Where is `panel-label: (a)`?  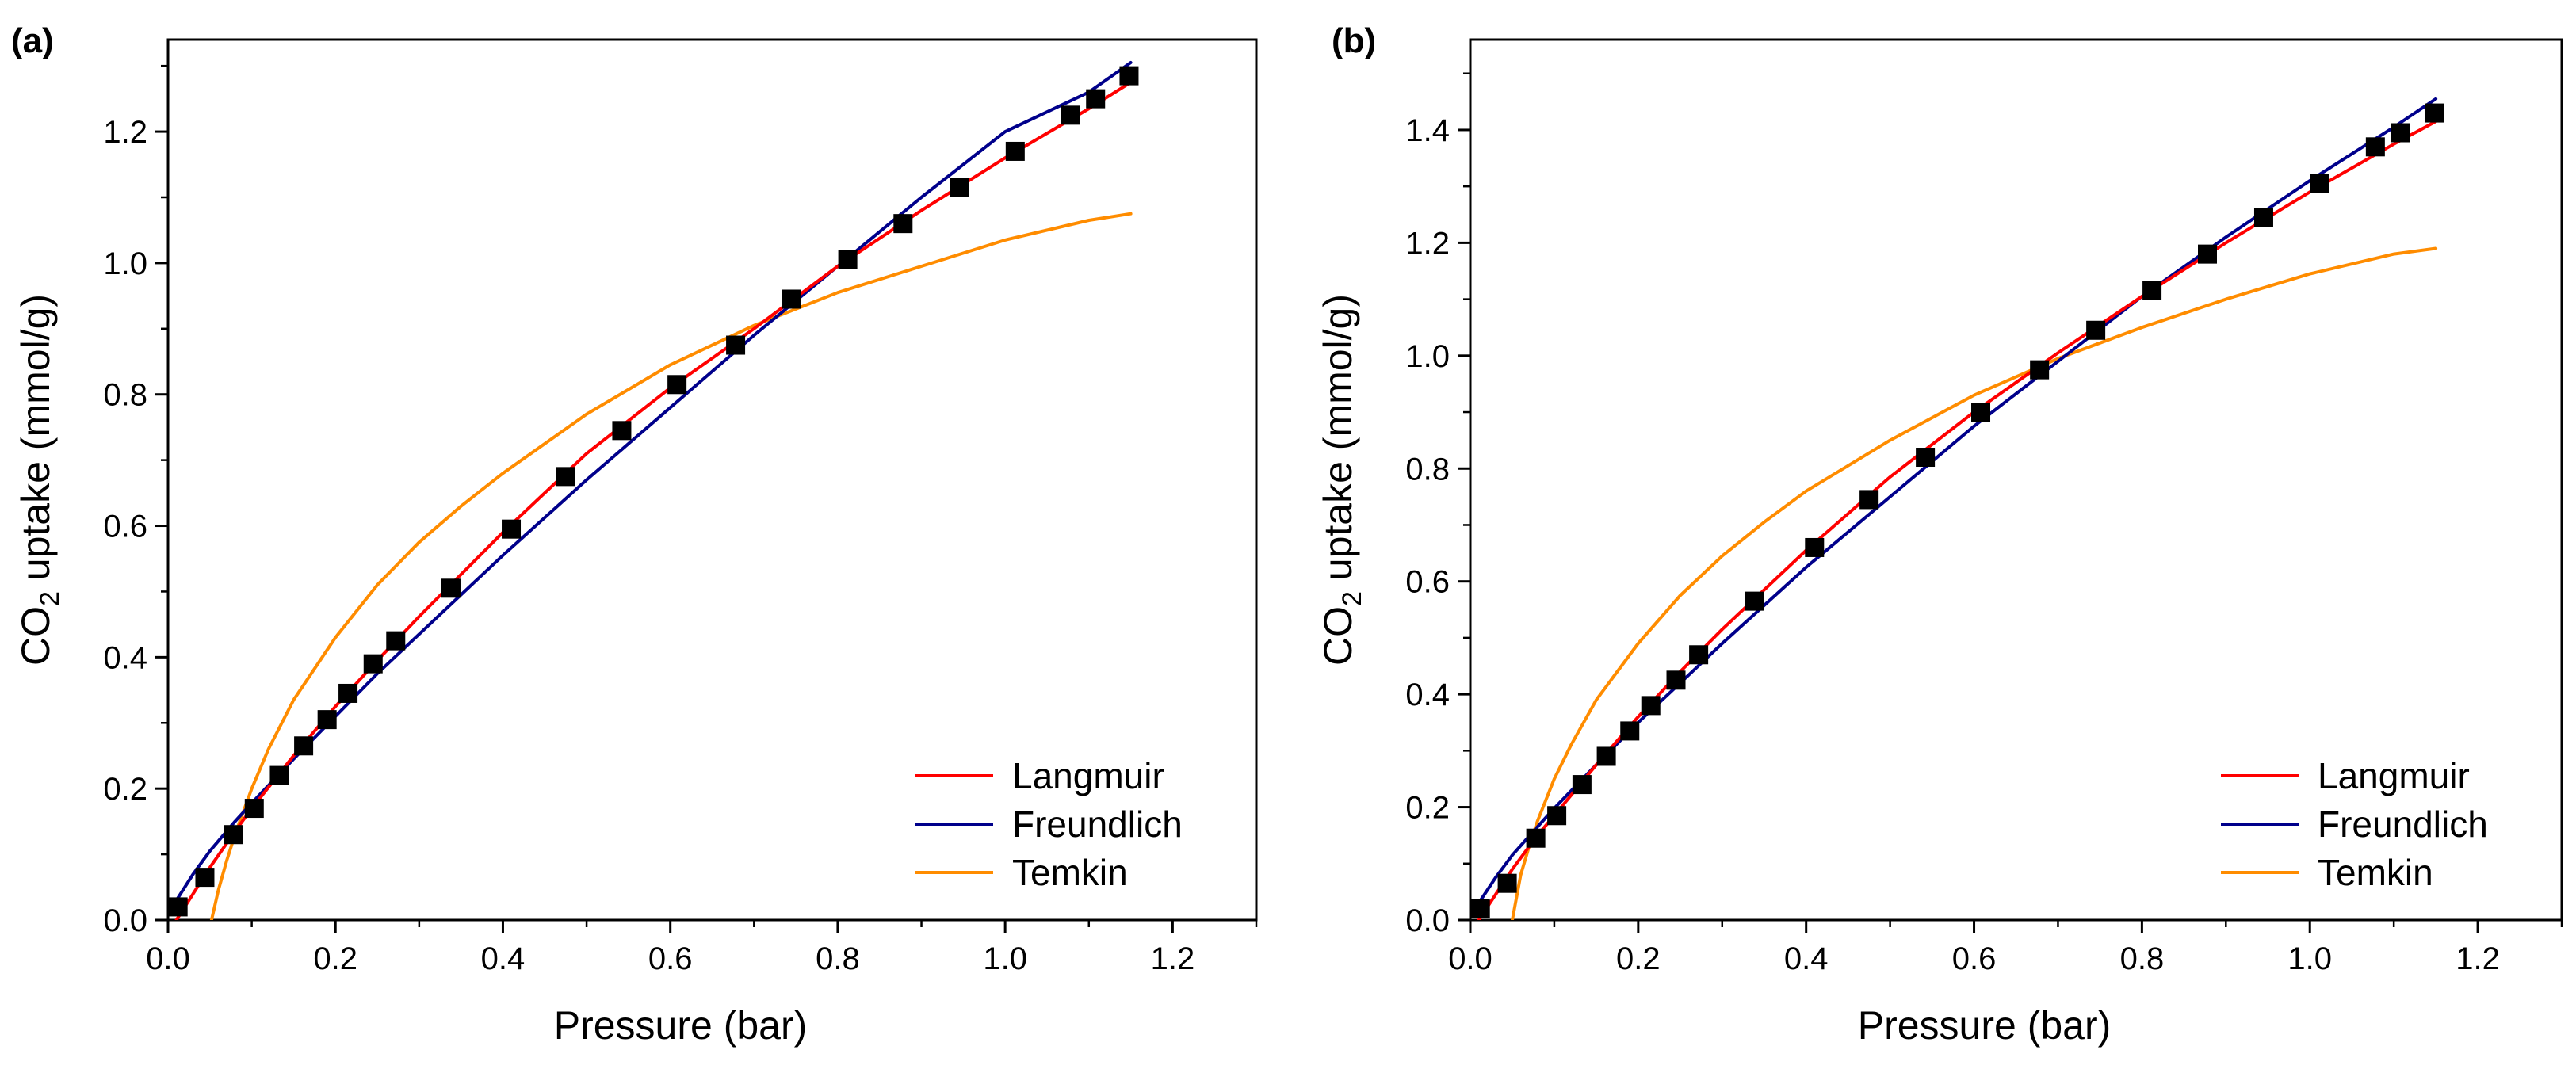
panel-label: (a) is located at coordinates (32, 40).